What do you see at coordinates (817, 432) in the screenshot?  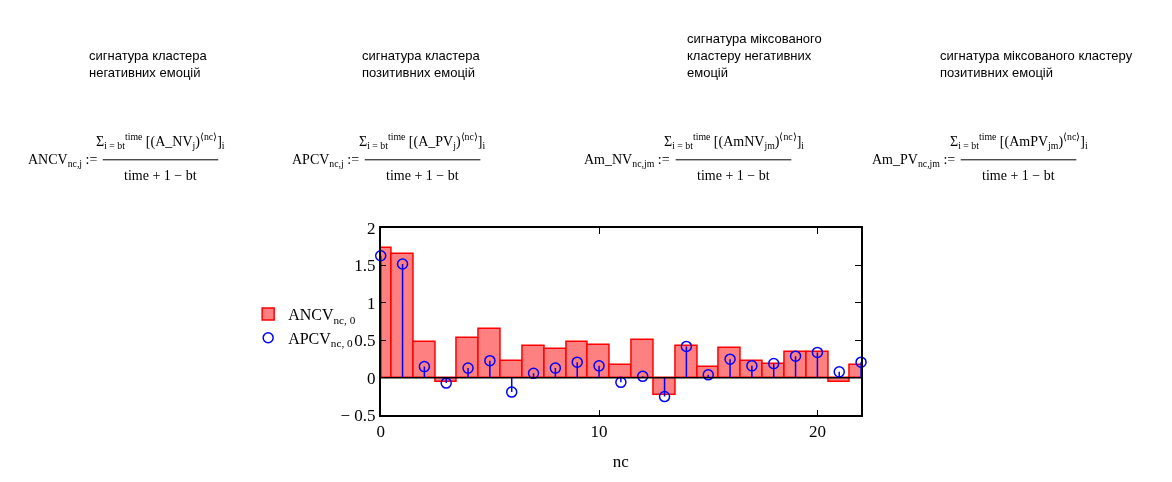 I see `x-tick-label: 20` at bounding box center [817, 432].